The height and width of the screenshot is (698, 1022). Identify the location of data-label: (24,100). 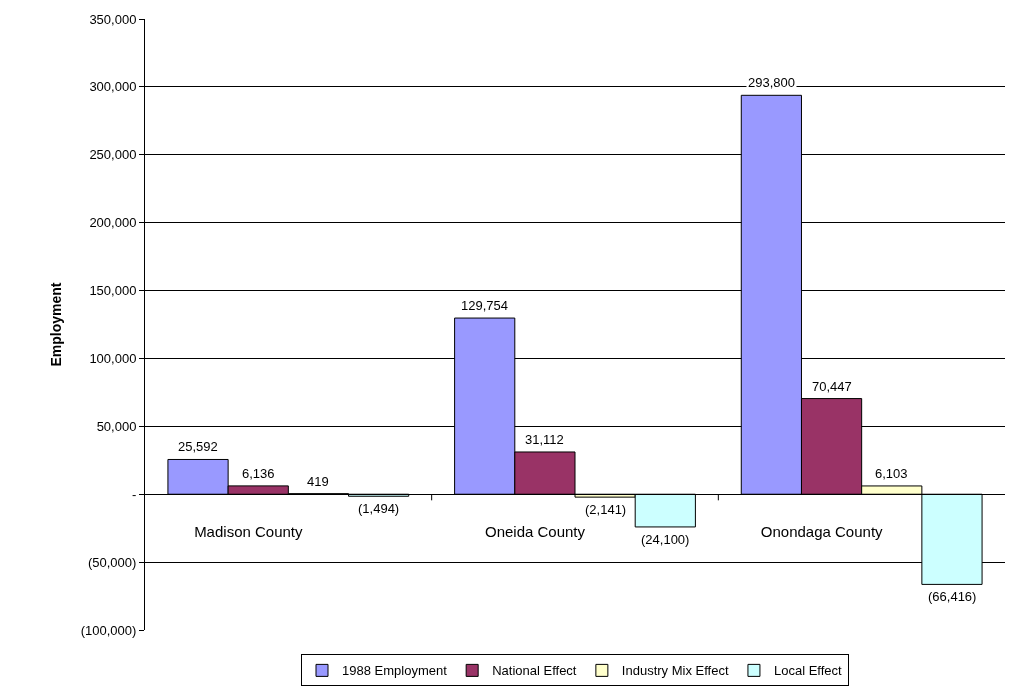
(665, 539).